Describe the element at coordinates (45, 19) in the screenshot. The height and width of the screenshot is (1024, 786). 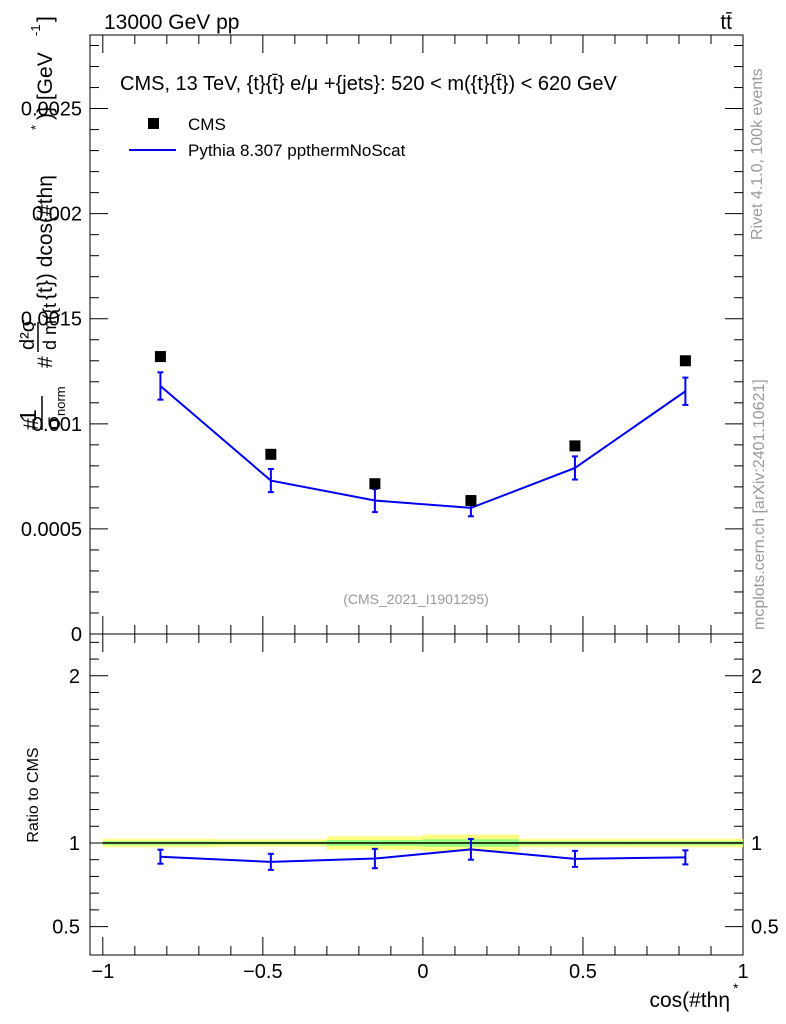
I see `ylabel-bracket: ]` at that location.